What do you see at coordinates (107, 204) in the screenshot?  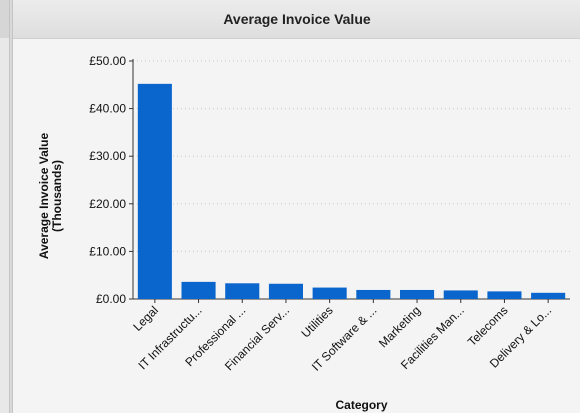 I see `y-tick-label: £20.00` at bounding box center [107, 204].